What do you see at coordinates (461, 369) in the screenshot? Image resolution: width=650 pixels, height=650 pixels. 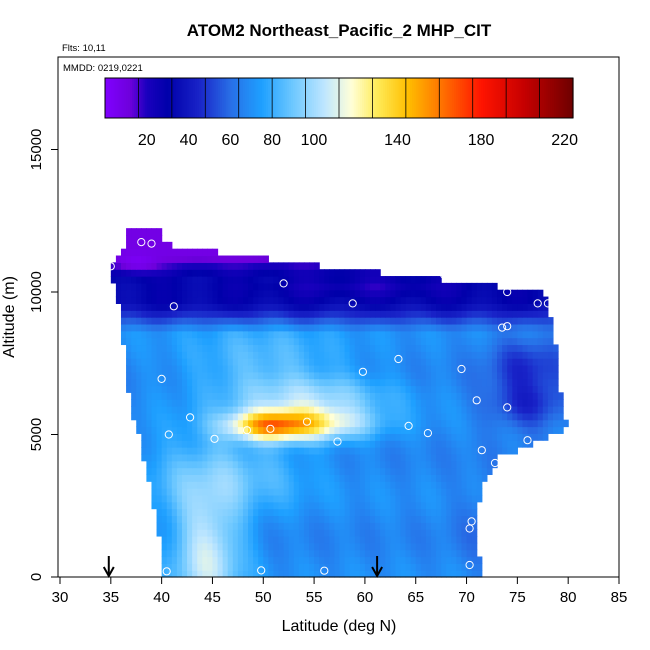 I see `sample-point` at bounding box center [461, 369].